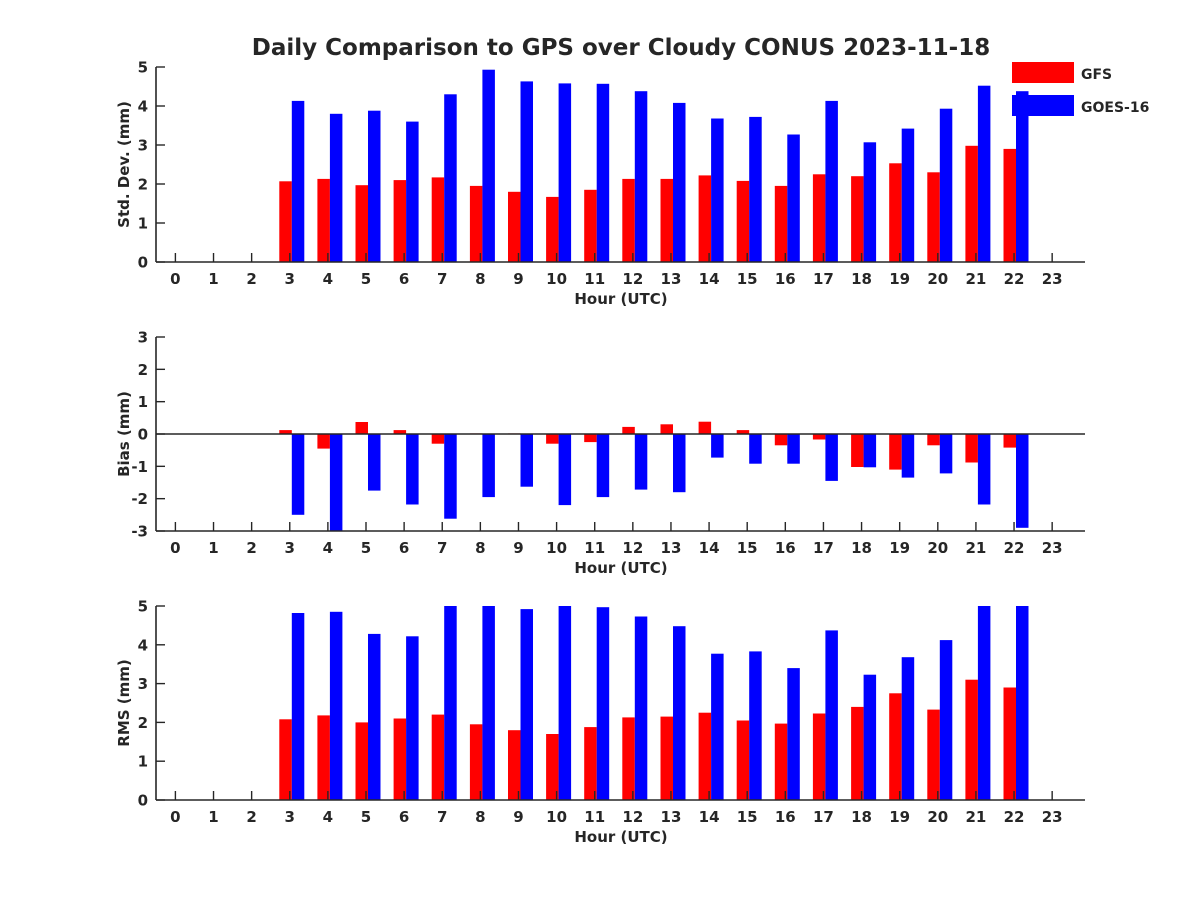  Describe the element at coordinates (143, 68) in the screenshot. I see `y-tick-label: 5` at that location.